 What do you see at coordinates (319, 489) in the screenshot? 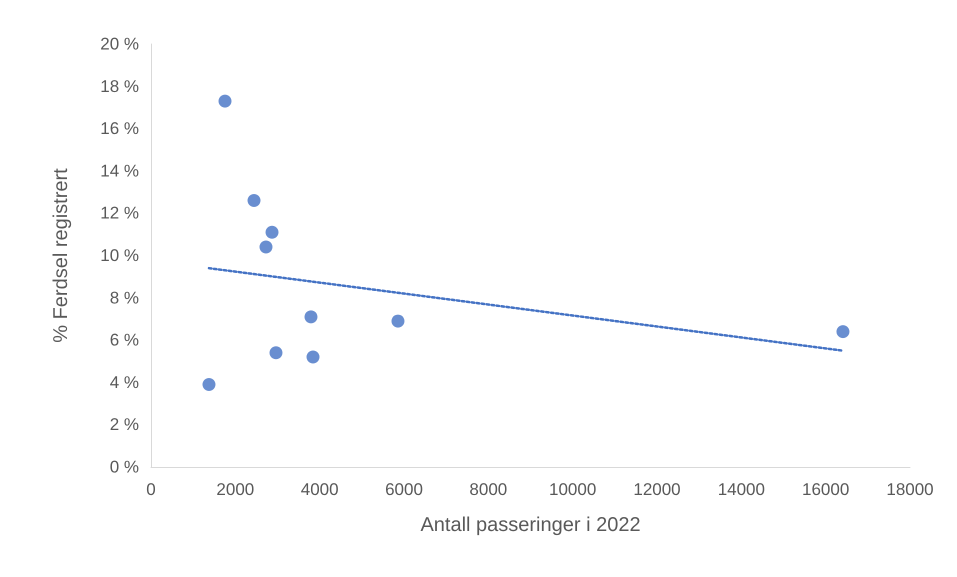
I see `x-tick-label: 4000` at bounding box center [319, 489].